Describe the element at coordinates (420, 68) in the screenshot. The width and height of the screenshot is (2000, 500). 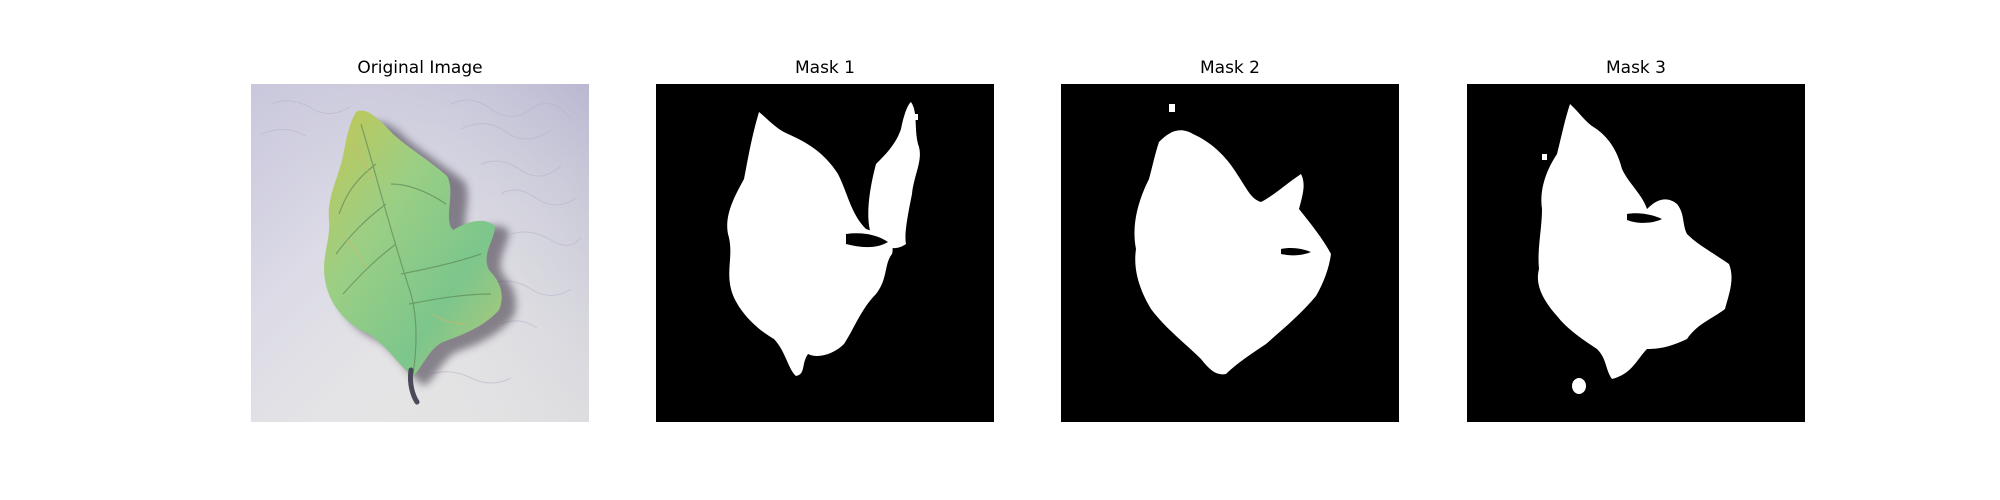
I see `panel-title-original: Original Image` at that location.